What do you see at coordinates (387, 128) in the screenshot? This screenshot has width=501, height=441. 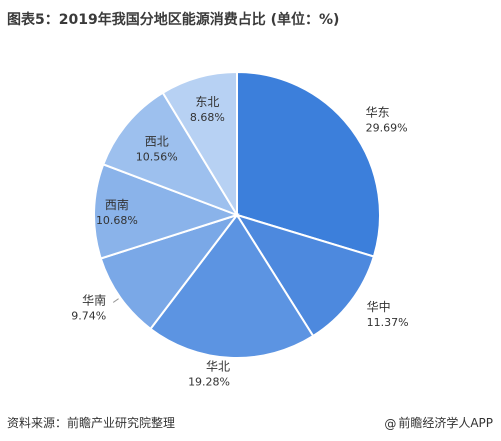 I see `slice-label-value: 29.69%` at bounding box center [387, 128].